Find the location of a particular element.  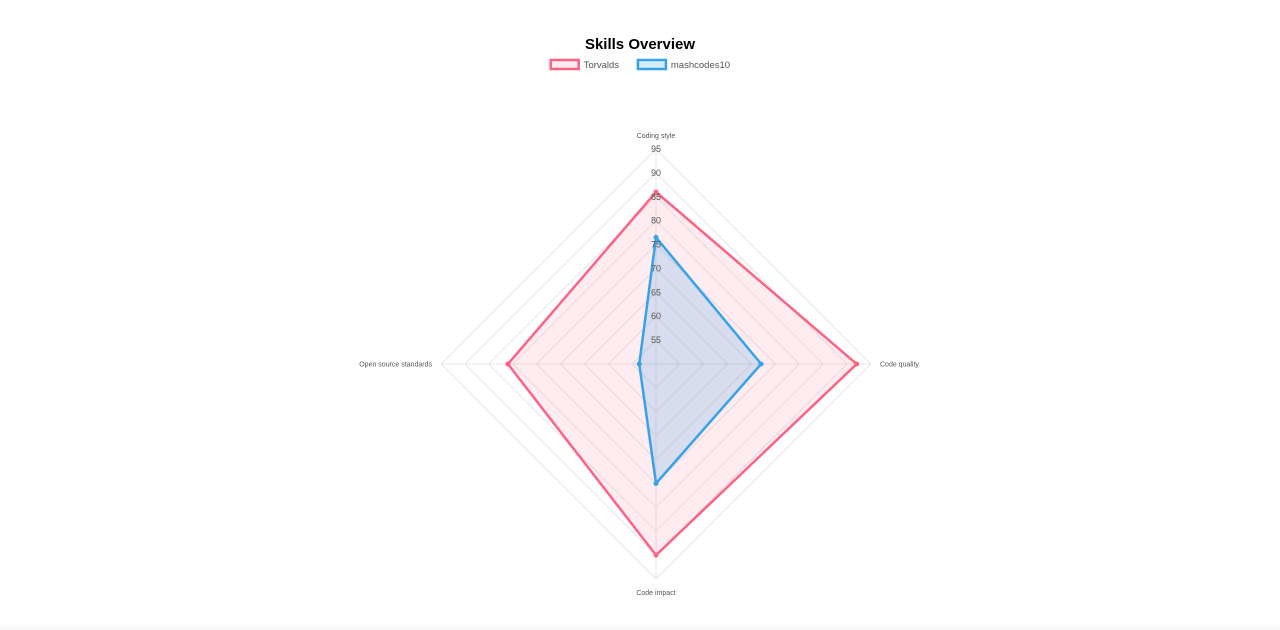

bottom-shadow is located at coordinates (640, 627).